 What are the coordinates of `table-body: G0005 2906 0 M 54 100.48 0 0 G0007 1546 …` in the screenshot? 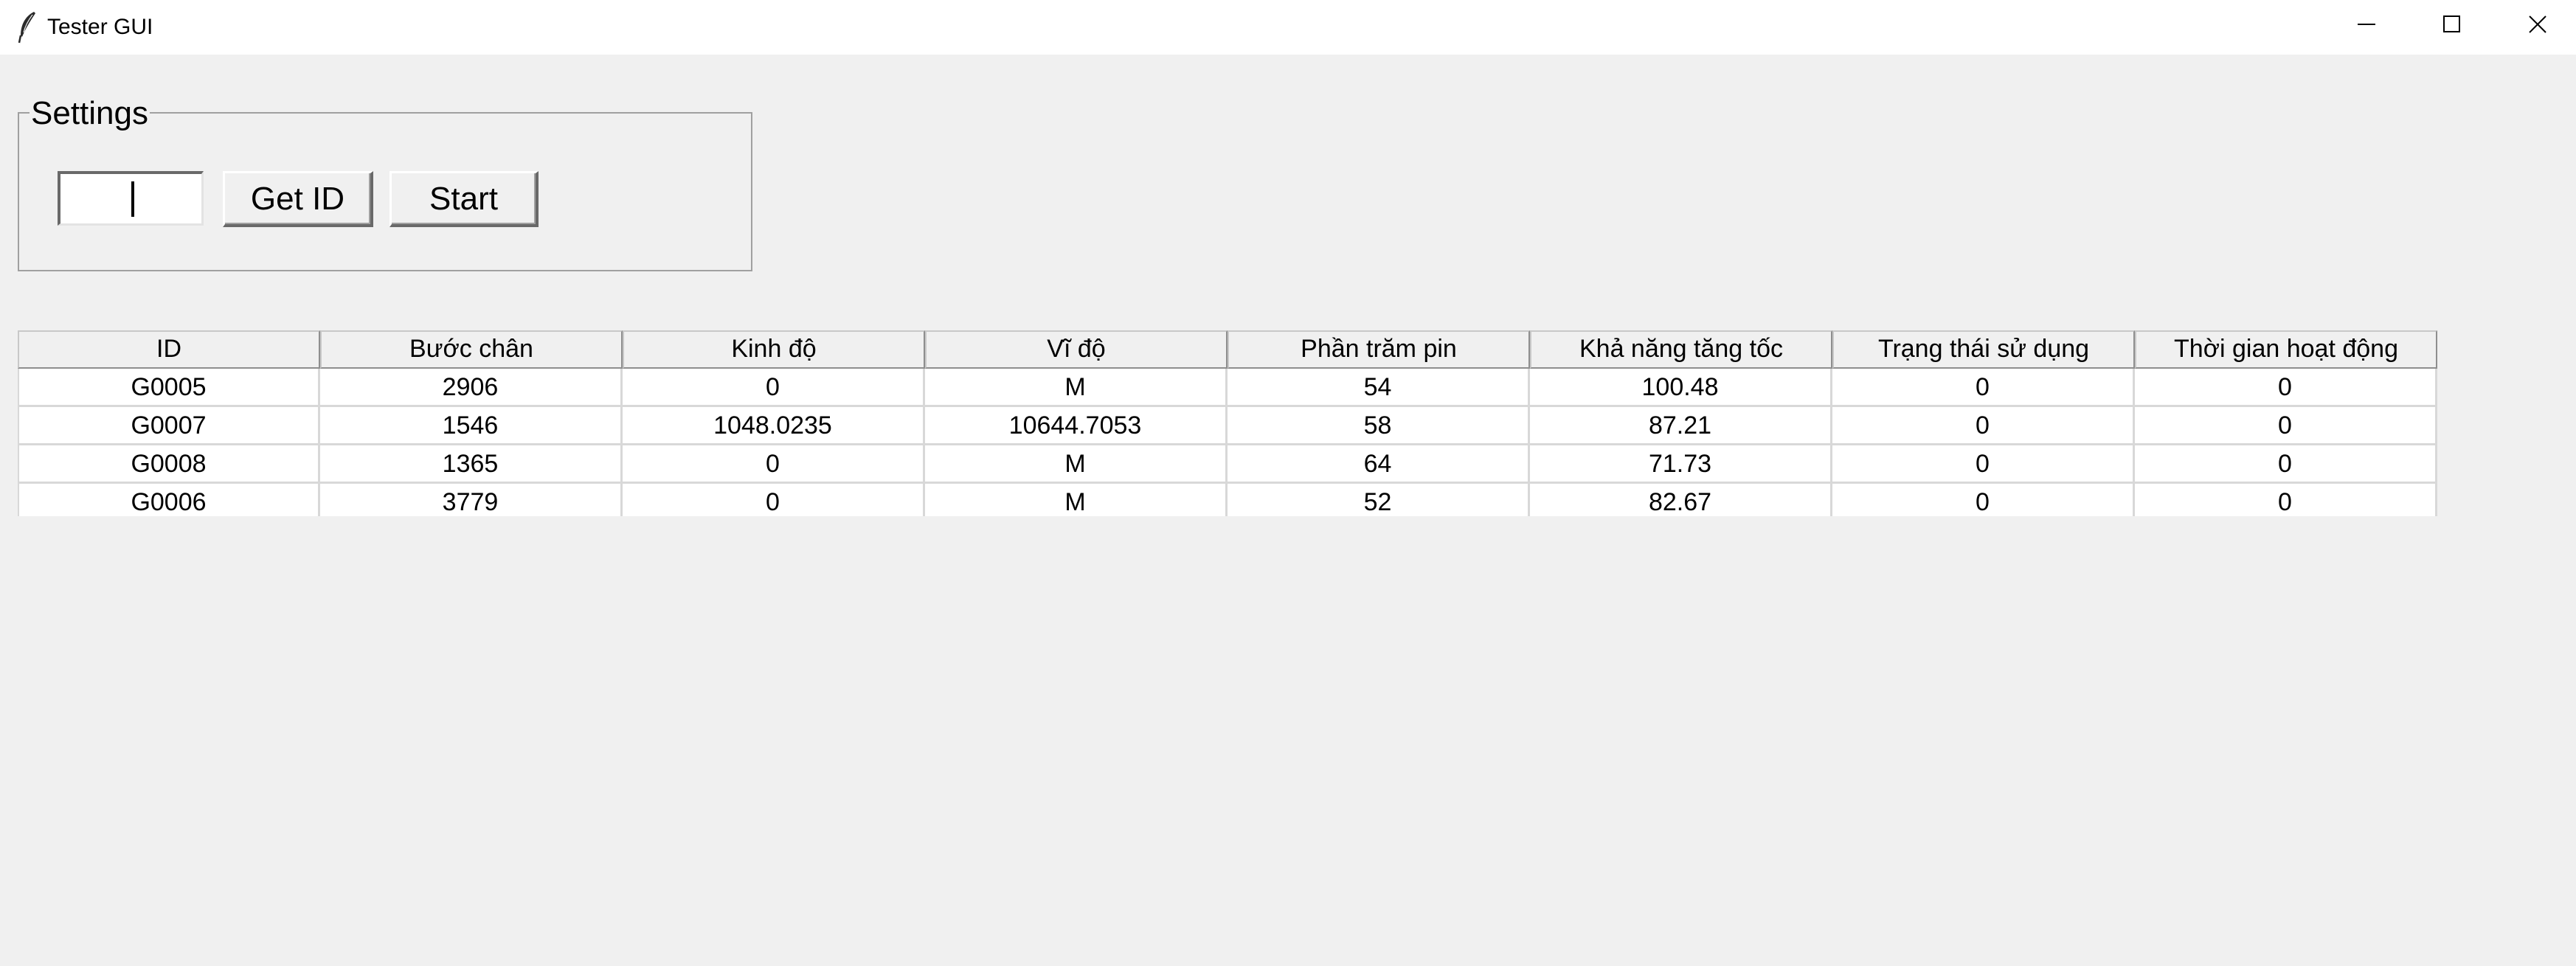 It's located at (1228, 442).